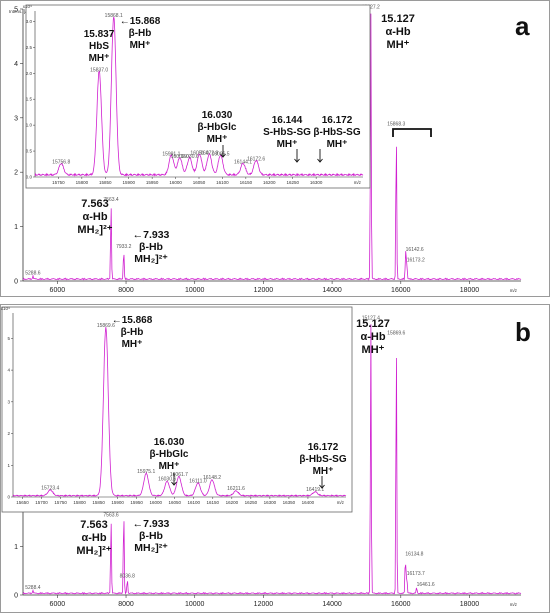  I want to click on inset-annotation-line: 16.144, so click(287, 120).